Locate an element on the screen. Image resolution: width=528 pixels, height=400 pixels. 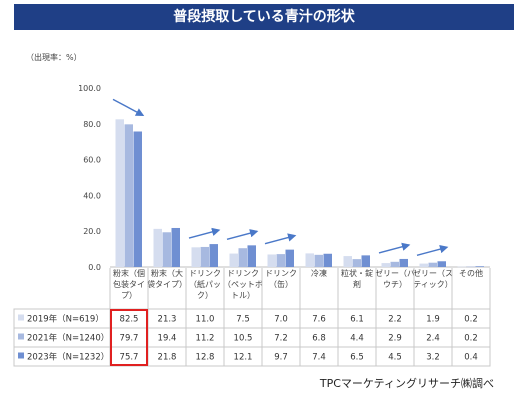
category-label: ウチ） is located at coordinates (395, 284).